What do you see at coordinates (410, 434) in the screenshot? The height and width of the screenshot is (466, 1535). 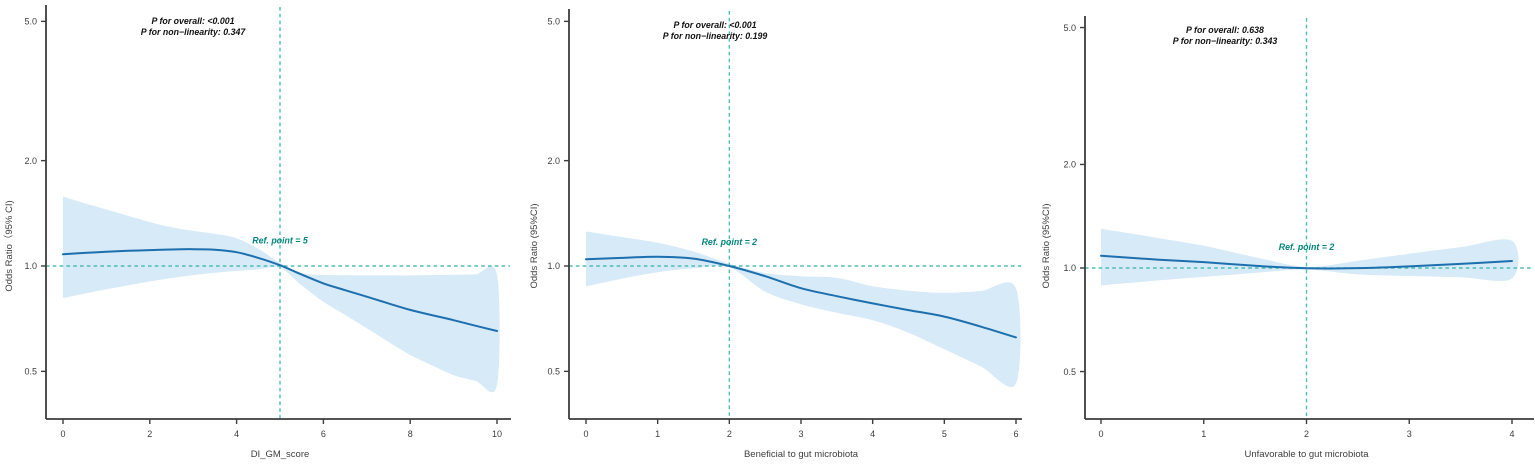 I see `x-tick-label: 8` at bounding box center [410, 434].